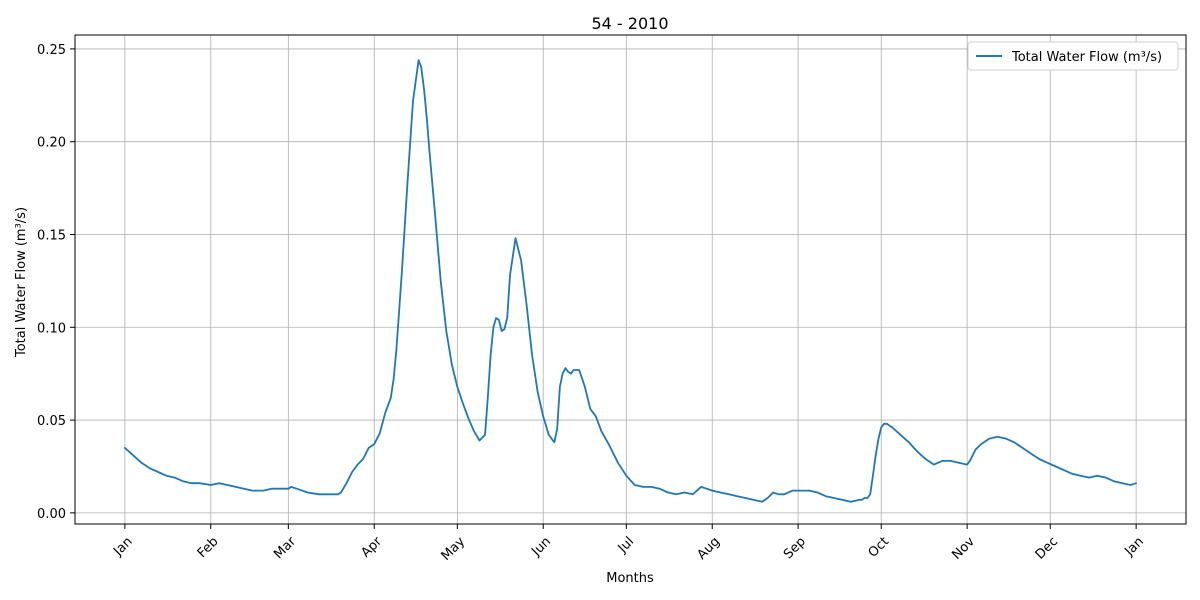 The height and width of the screenshot is (600, 1200). I want to click on legend: Total Water Flow (m³/s), so click(1073, 56).